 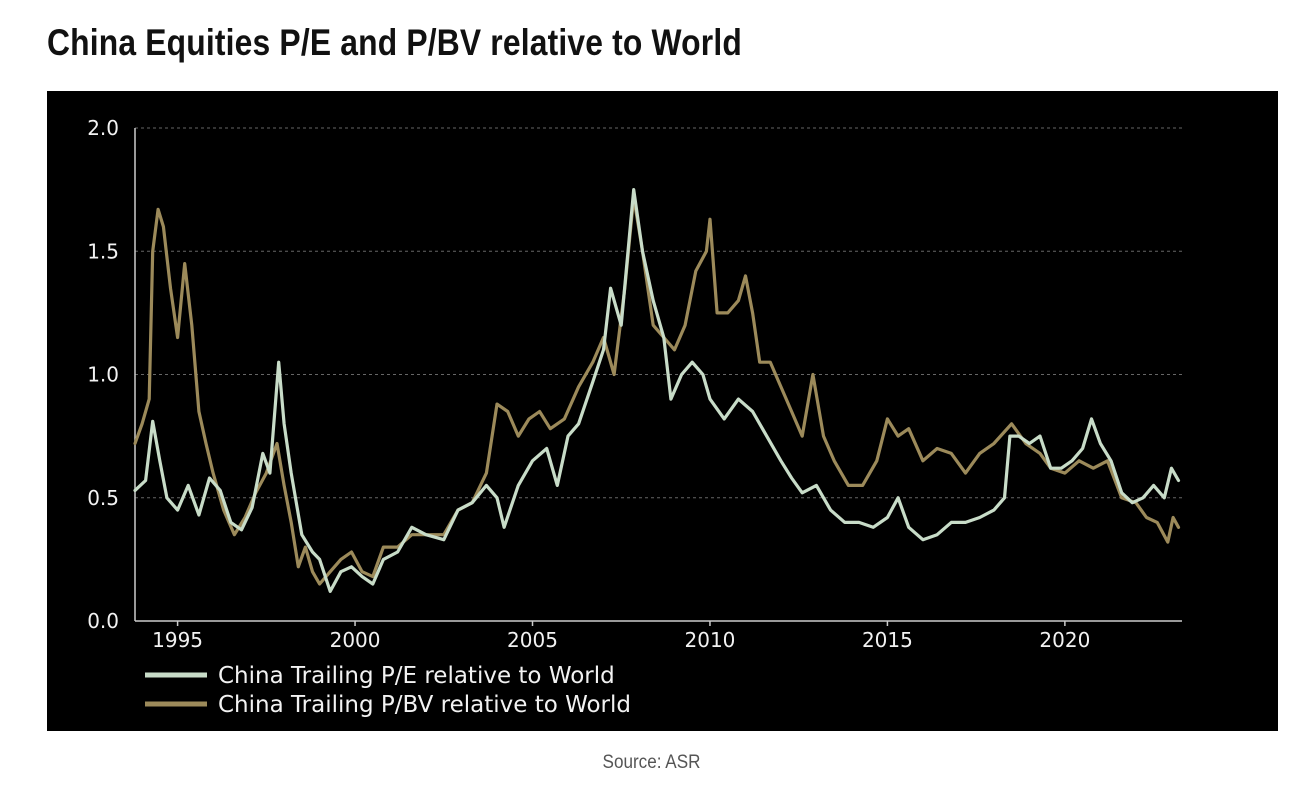 What do you see at coordinates (416, 676) in the screenshot?
I see `legend-label: China Trailing P/E relative to World` at bounding box center [416, 676].